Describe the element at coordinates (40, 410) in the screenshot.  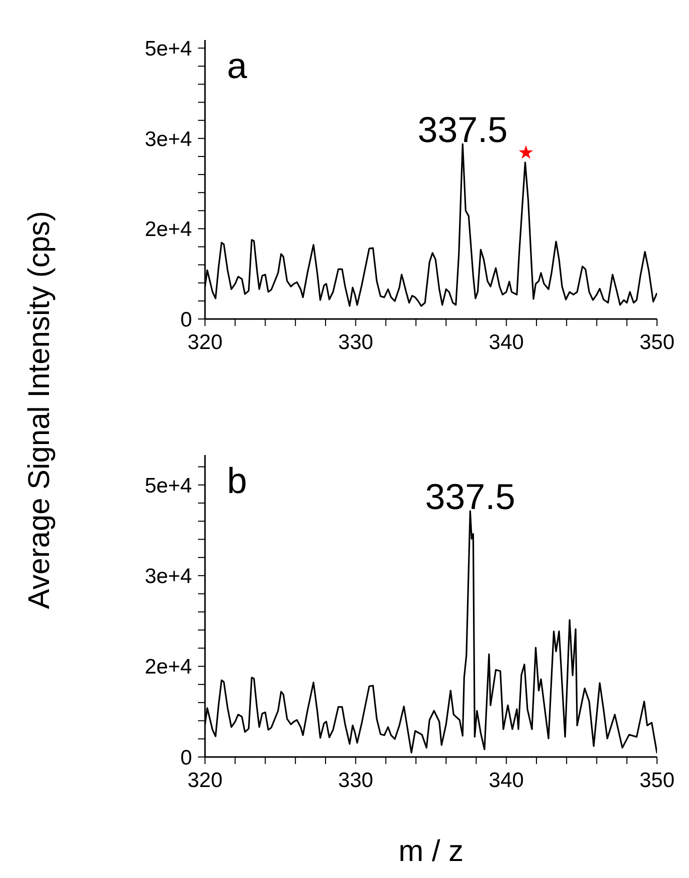
I see `y-axis-title: Average Signal Intensity (cps)` at that location.